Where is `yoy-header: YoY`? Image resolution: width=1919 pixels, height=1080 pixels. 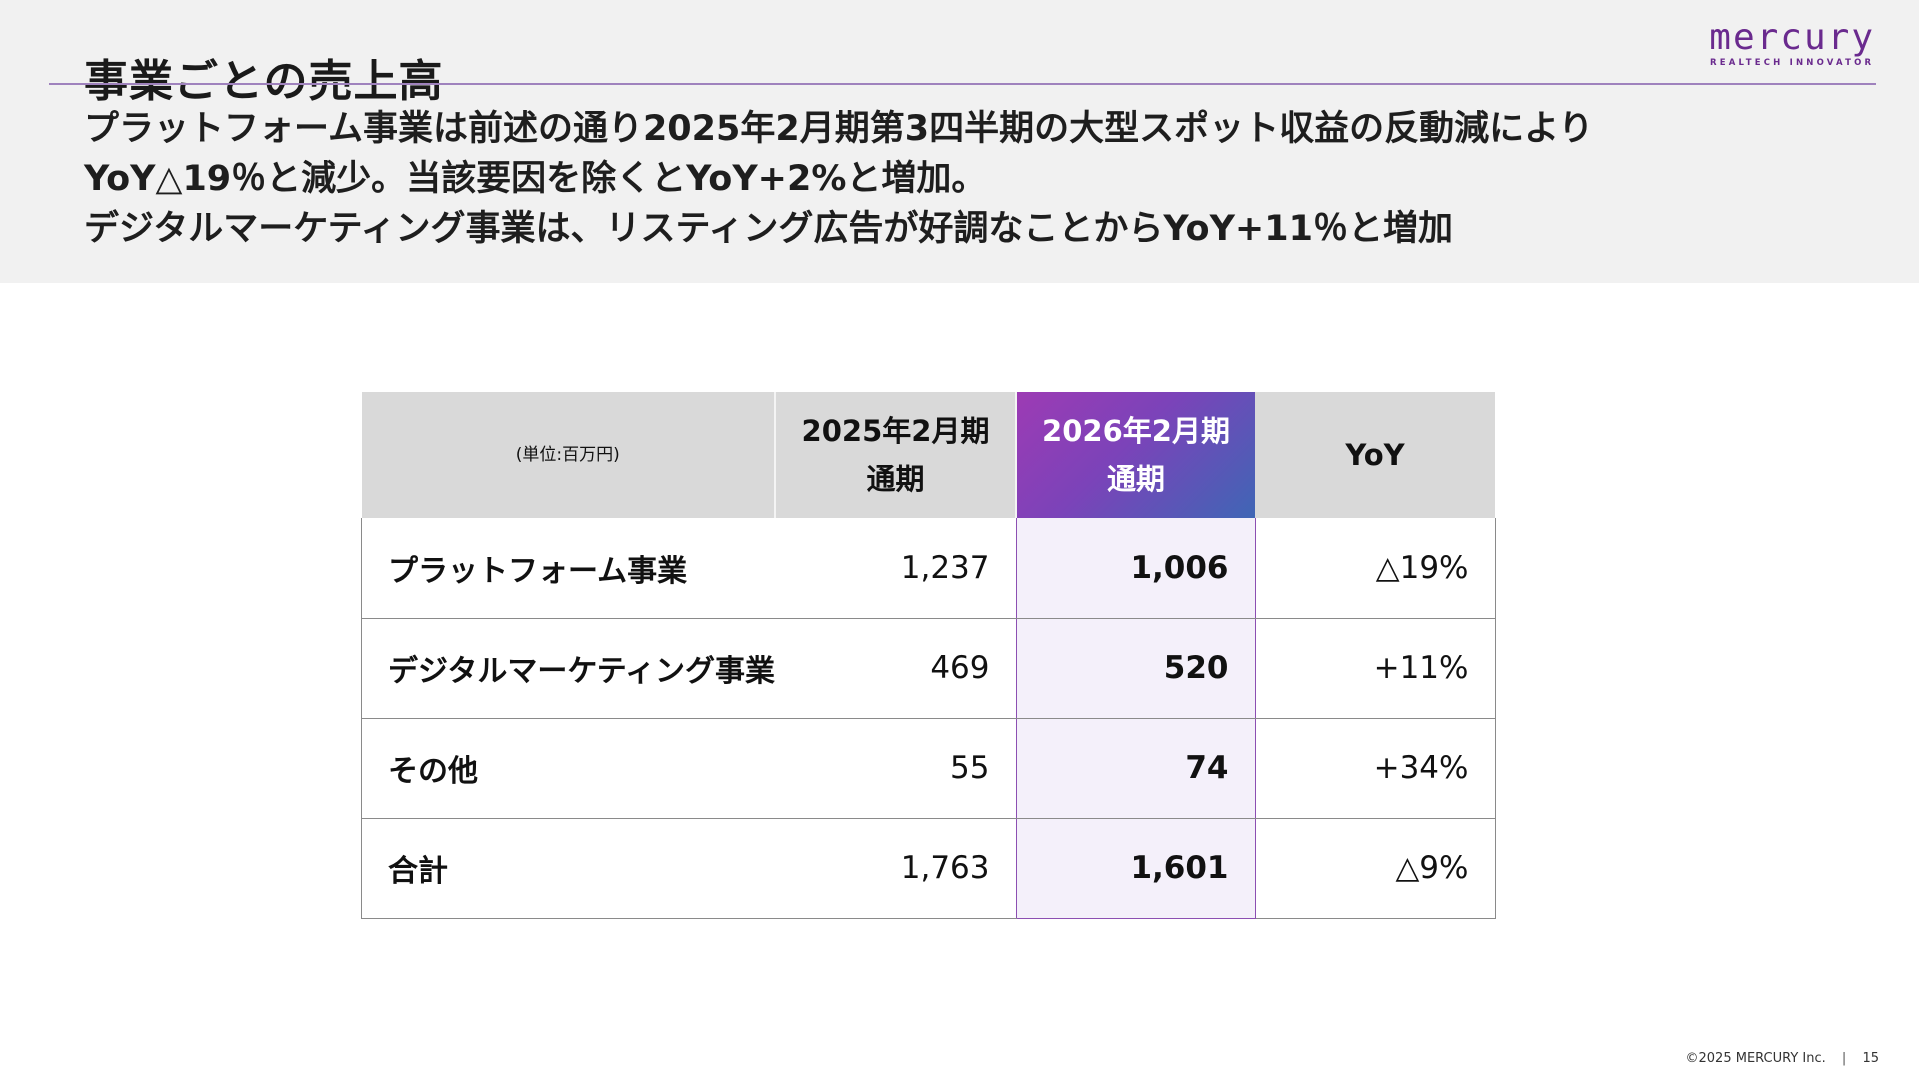 yoy-header: YoY is located at coordinates (1375, 455).